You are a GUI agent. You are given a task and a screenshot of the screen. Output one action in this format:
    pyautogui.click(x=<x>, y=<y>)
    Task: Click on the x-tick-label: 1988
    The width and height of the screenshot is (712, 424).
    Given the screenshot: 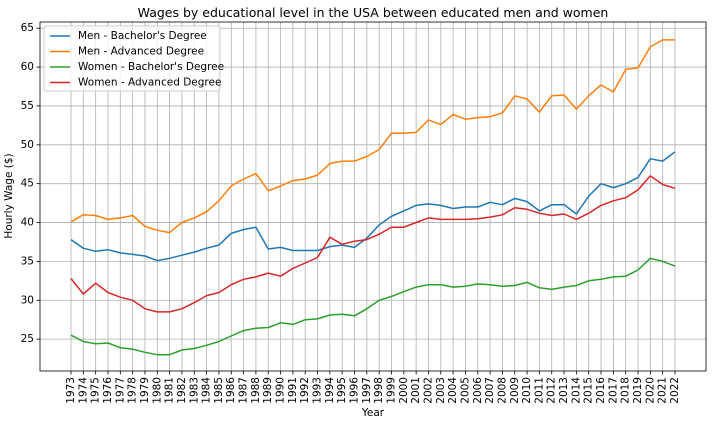 What is the action you would take?
    pyautogui.click(x=256, y=390)
    